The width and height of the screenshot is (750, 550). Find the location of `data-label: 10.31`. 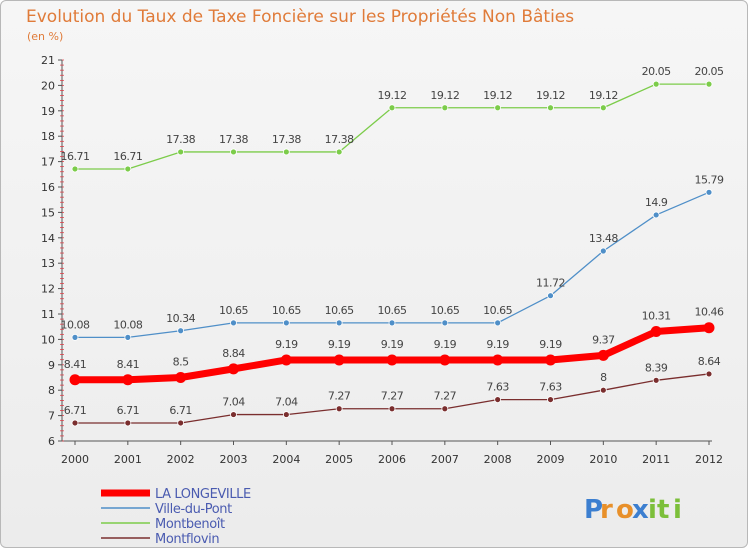

data-label: 10.31 is located at coordinates (656, 316).